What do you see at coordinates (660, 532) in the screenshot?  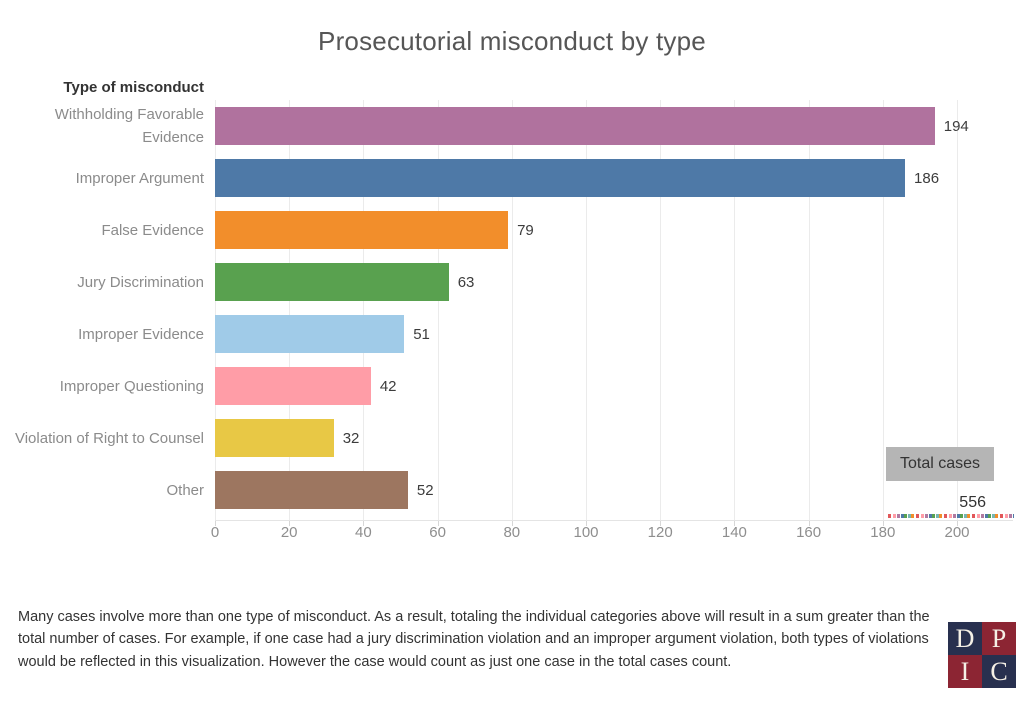 I see `x-axis-tick-label: 120` at bounding box center [660, 532].